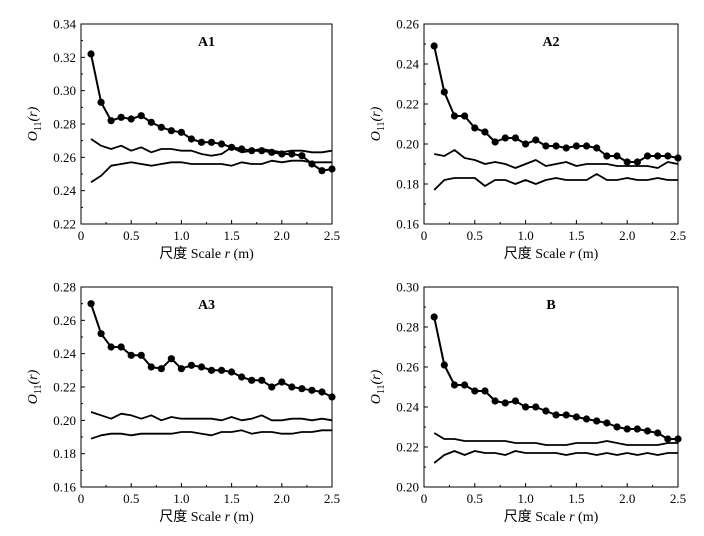  I want to click on x-tick-label: 1.0, so click(181, 498).